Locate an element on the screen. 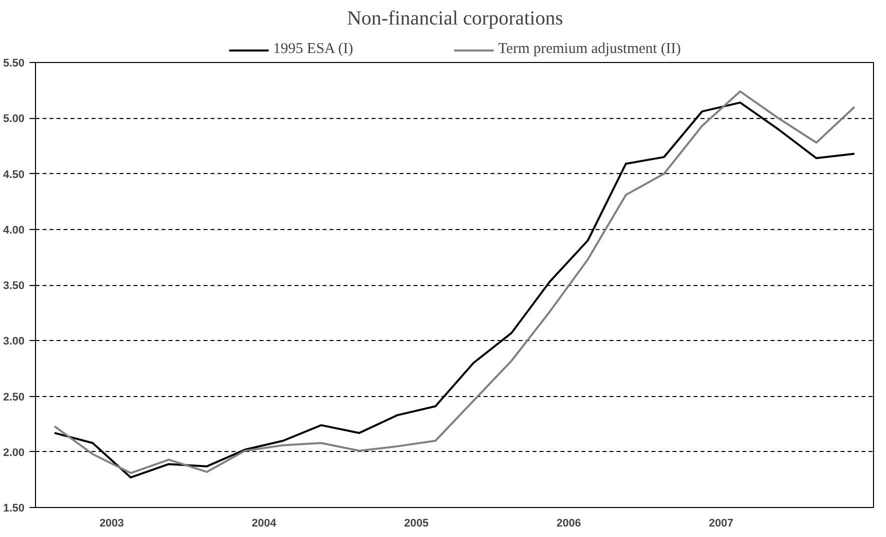 Image resolution: width=886 pixels, height=537 pixels. y-tick-label: 1.50 is located at coordinates (14, 508).